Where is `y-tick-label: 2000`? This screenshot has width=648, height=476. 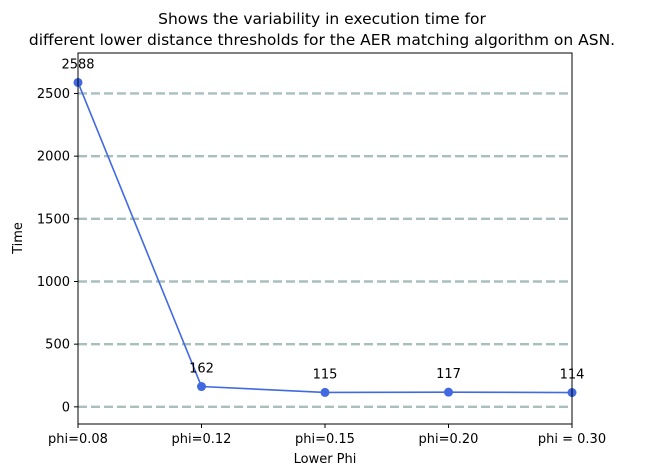 y-tick-label: 2000 is located at coordinates (53, 157).